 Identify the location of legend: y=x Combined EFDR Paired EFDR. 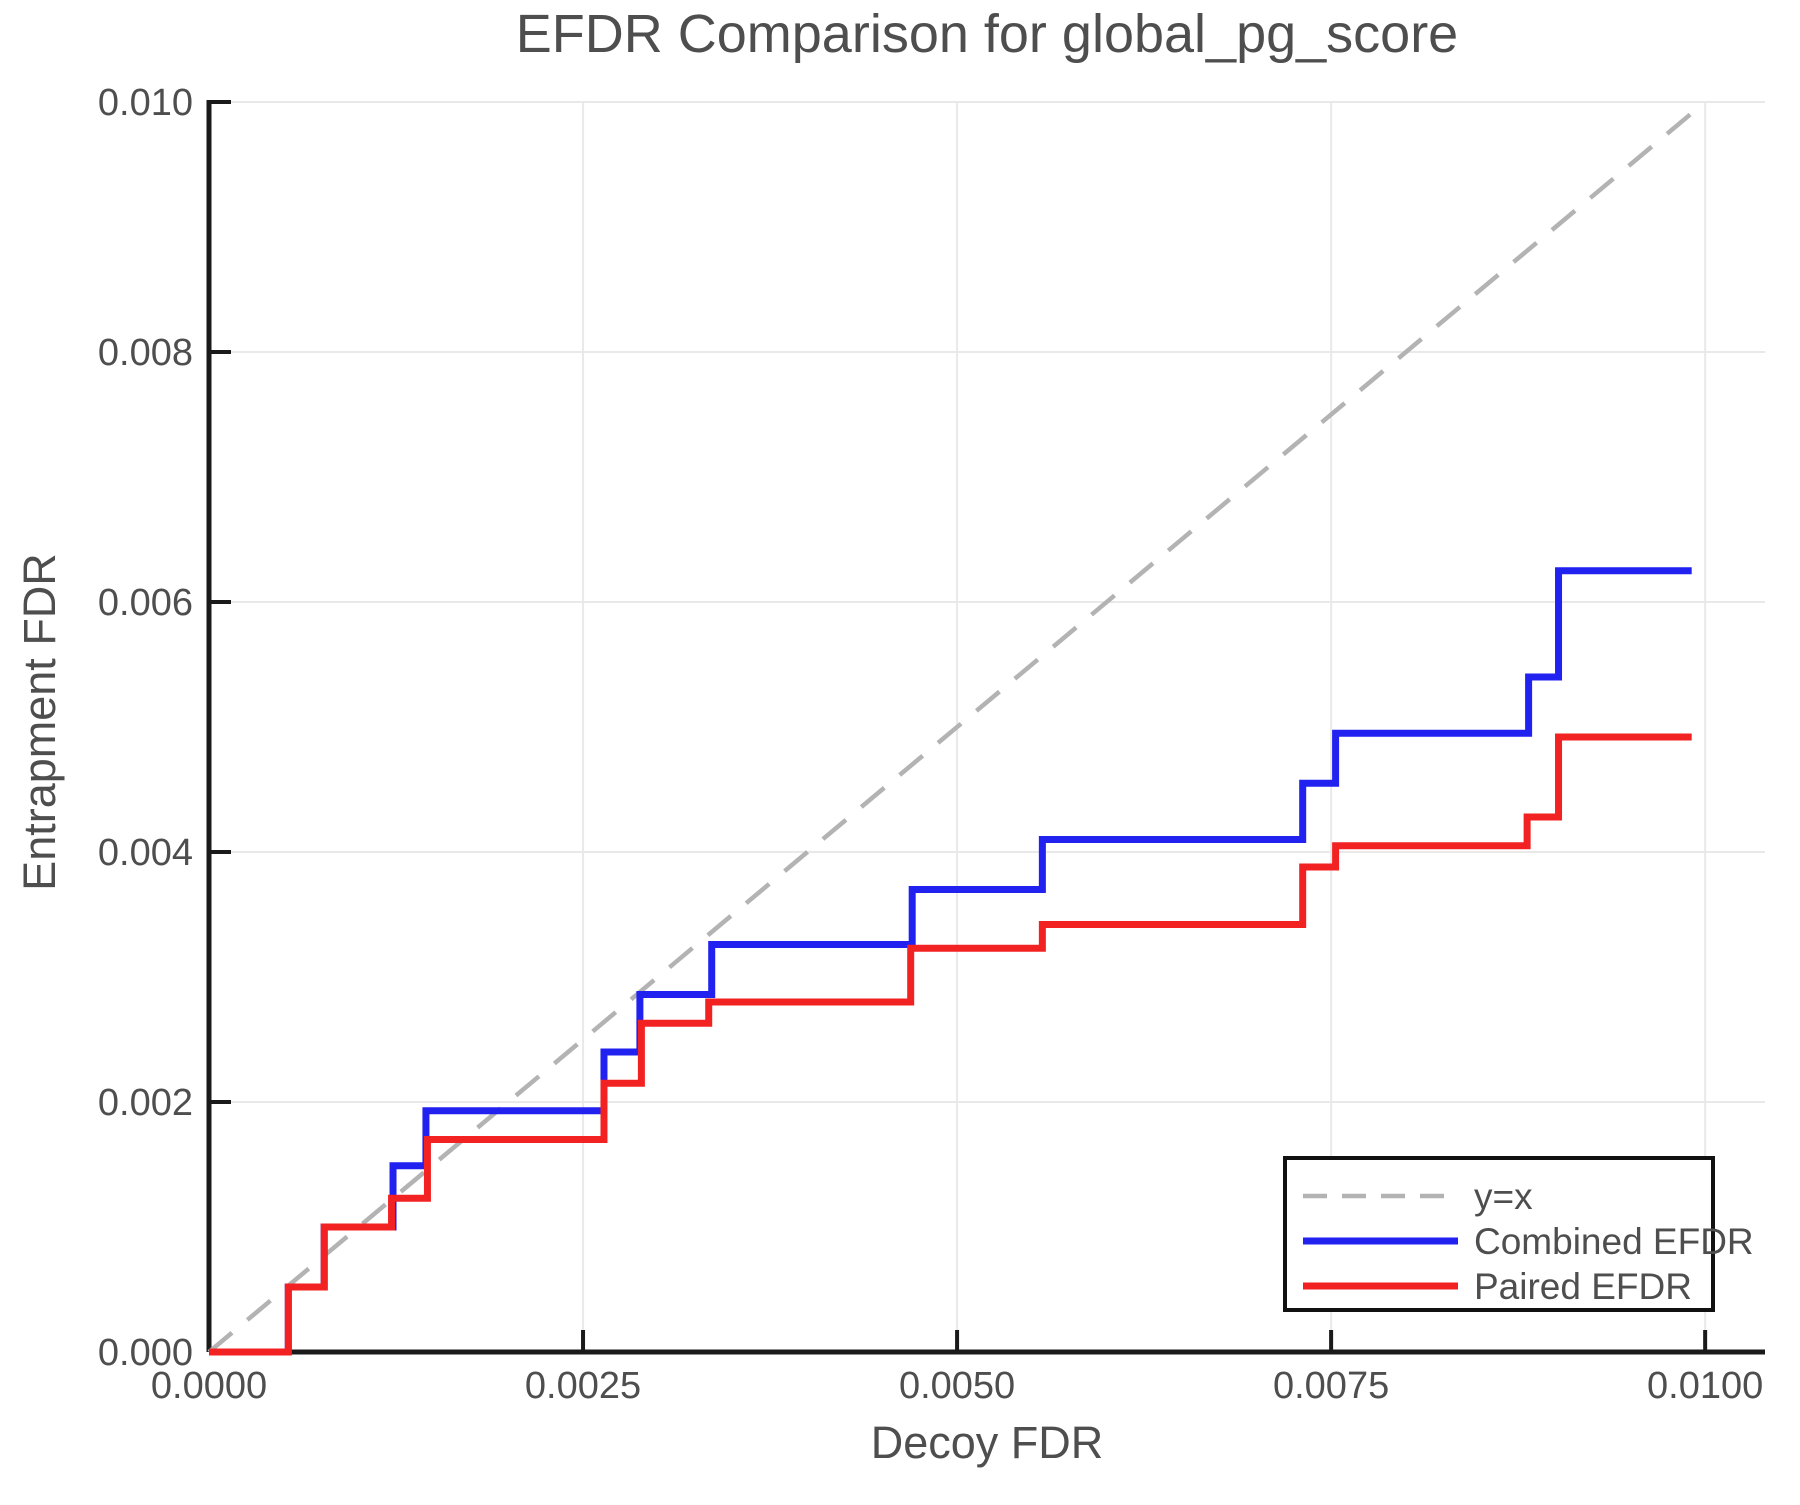
(1518, 1234).